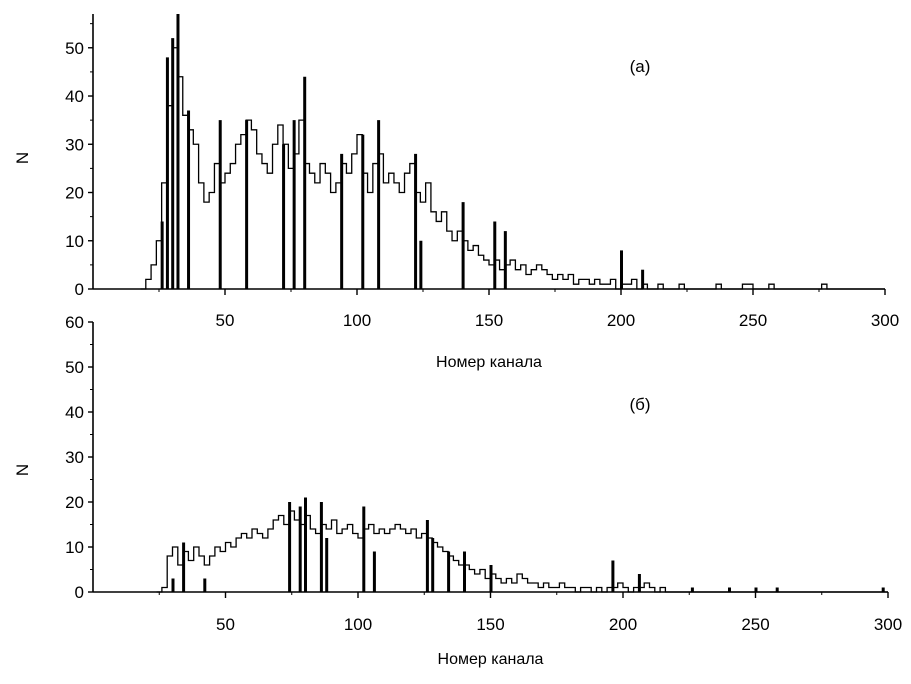 This screenshot has width=911, height=684. What do you see at coordinates (74, 322) in the screenshot?
I see `y-tick-label: 60` at bounding box center [74, 322].